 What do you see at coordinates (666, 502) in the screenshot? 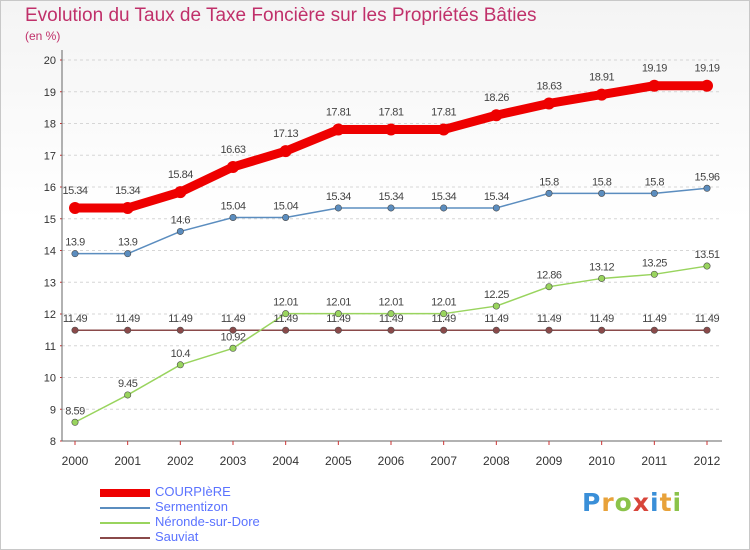
I see `proxiti-logo-letter: t` at bounding box center [666, 502].